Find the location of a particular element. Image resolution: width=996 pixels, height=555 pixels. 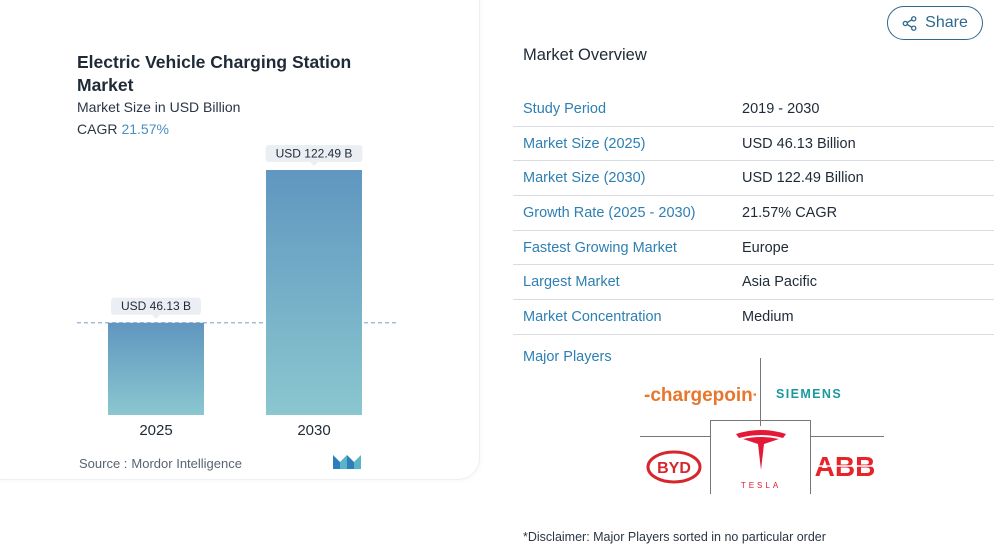

overview-row: Growth Rate (2025 - 2030) 21.57% CAGR is located at coordinates (753, 213).